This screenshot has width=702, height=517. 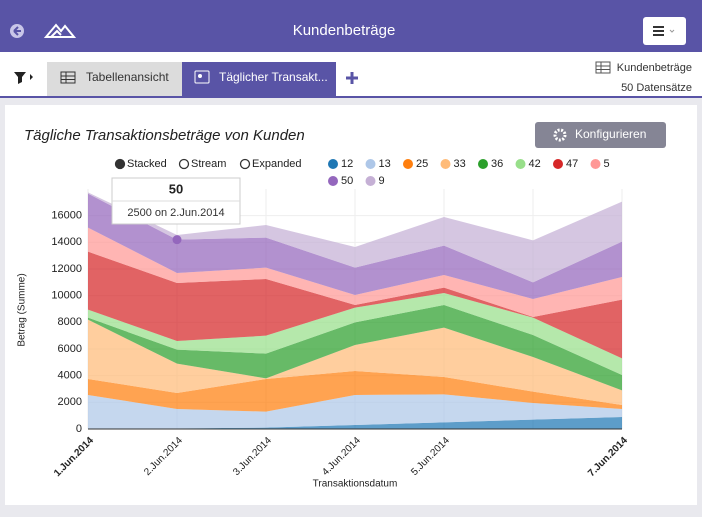 I want to click on tab-chart, so click(x=259, y=79).